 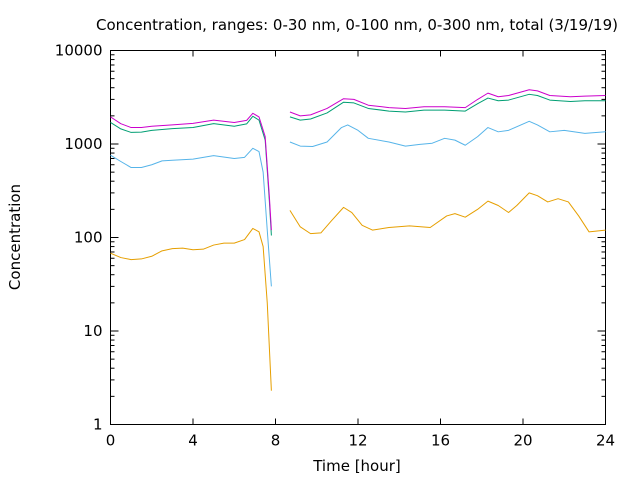 What do you see at coordinates (88, 238) in the screenshot?
I see `y-tick-label: 100` at bounding box center [88, 238].